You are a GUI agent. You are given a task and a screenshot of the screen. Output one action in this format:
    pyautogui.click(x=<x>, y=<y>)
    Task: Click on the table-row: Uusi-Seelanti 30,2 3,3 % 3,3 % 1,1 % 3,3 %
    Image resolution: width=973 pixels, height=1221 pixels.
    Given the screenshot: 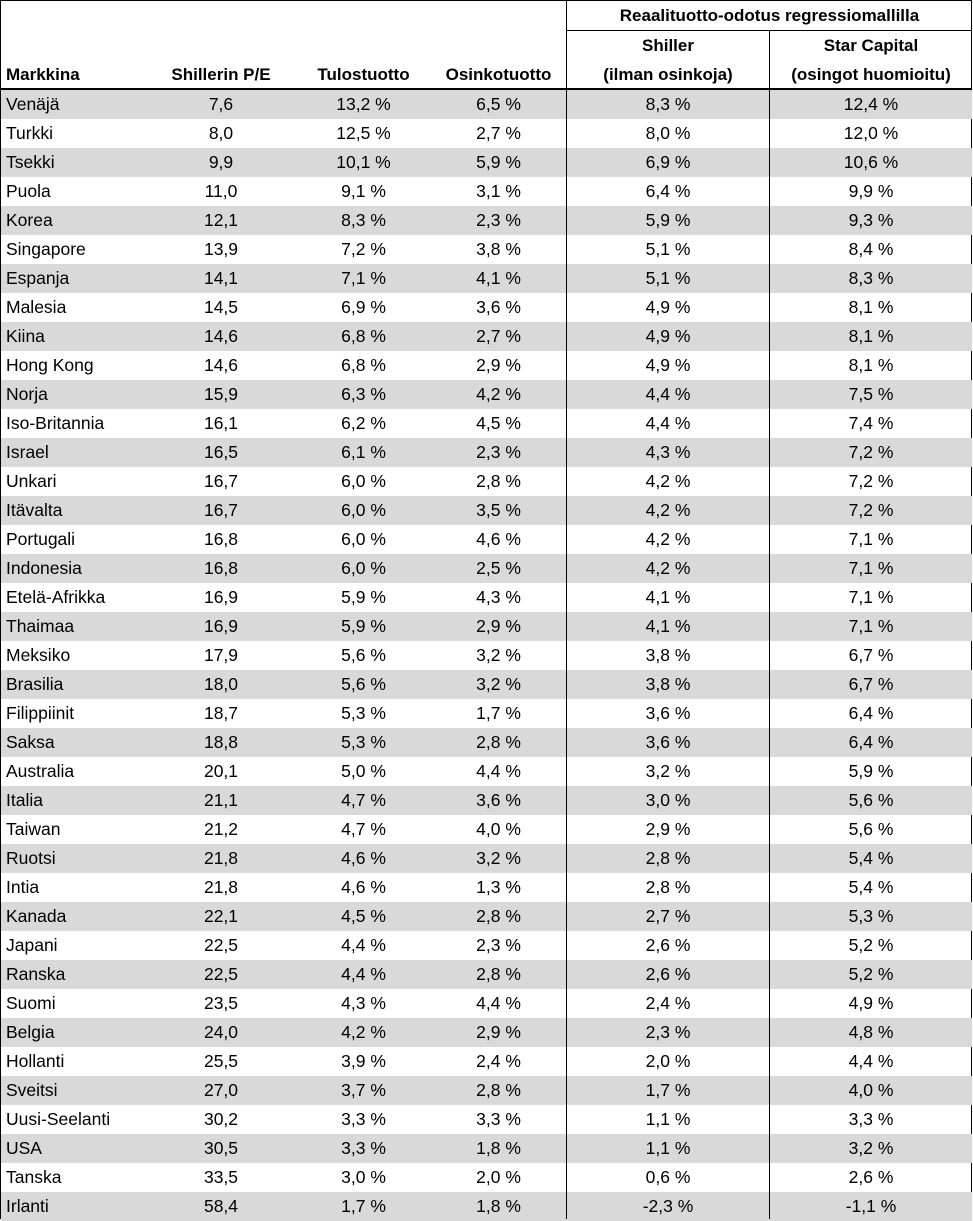 What is the action you would take?
    pyautogui.click(x=486, y=1119)
    